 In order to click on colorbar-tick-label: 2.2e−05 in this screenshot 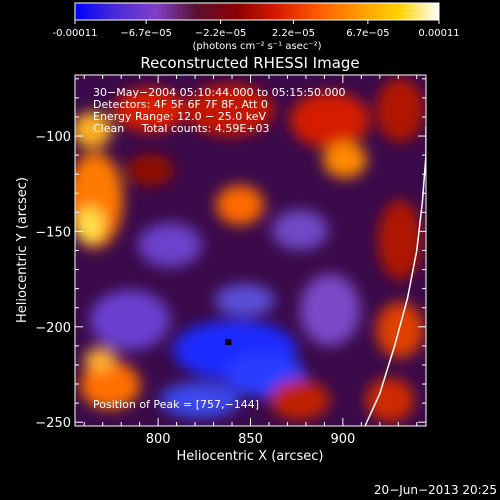, I will do `click(293, 33)`.